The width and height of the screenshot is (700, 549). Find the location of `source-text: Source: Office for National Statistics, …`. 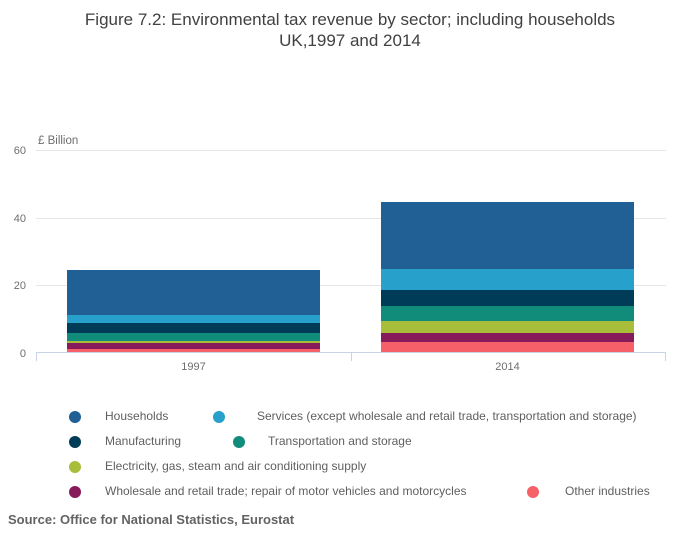

source-text: Source: Office for National Statistics, … is located at coordinates (151, 519).